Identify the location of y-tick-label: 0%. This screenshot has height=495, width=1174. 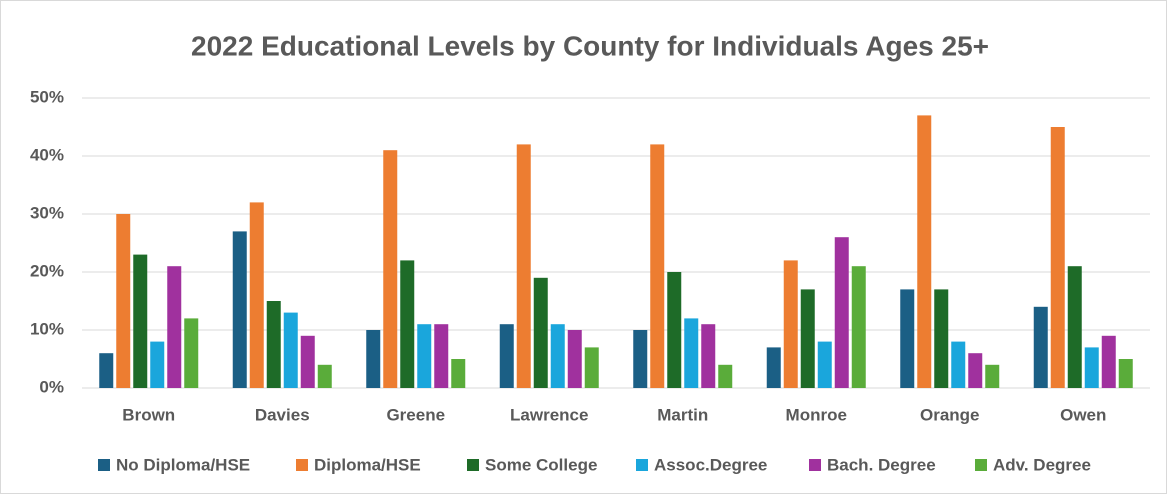
(51, 386).